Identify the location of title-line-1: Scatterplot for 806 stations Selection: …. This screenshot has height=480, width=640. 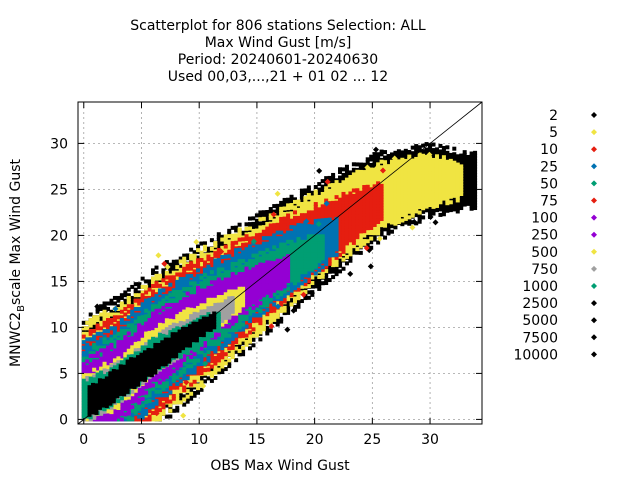
(278, 26).